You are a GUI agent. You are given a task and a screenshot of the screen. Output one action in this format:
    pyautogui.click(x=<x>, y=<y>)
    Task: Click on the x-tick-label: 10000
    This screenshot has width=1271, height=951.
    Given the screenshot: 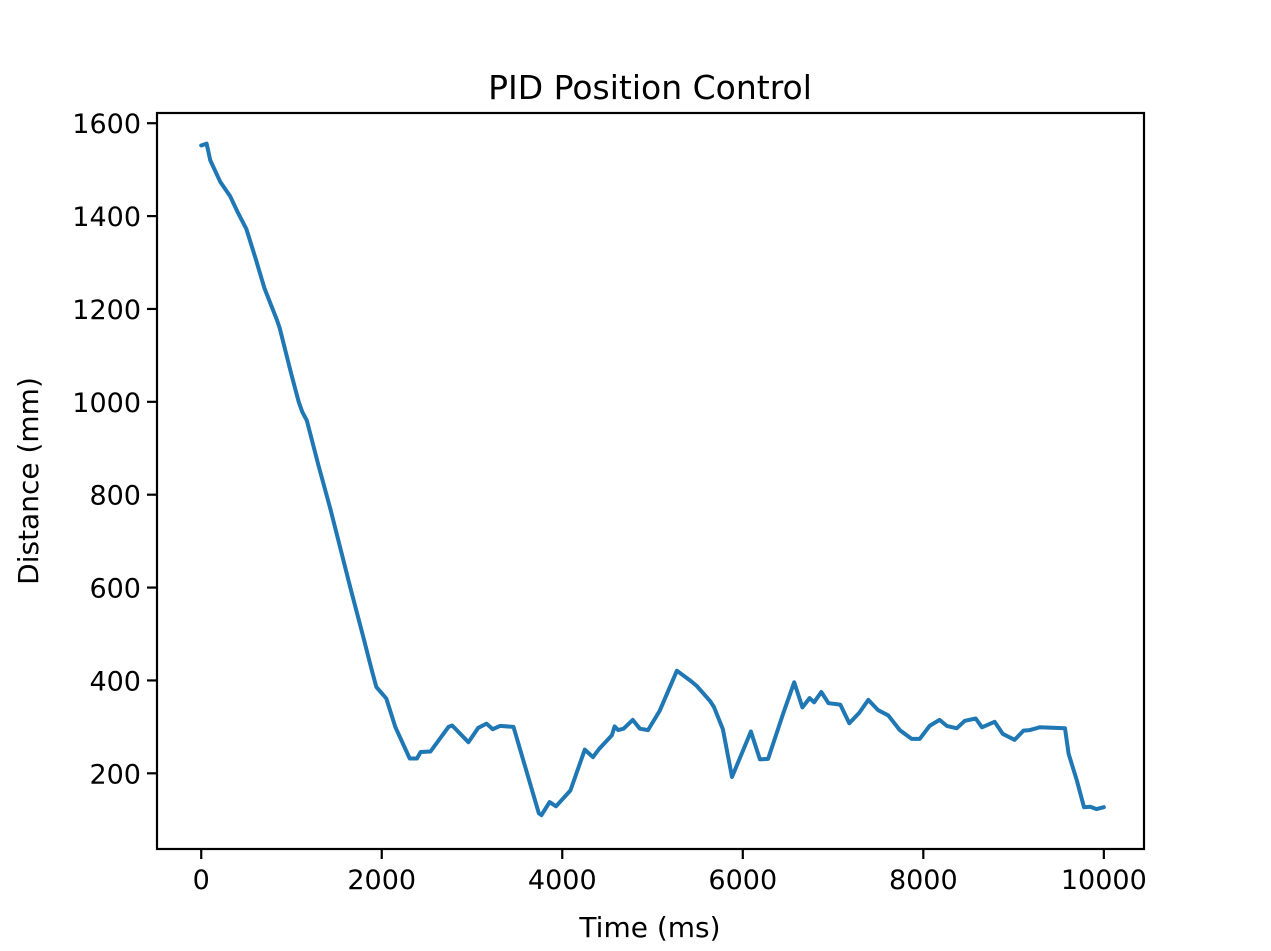 What is the action you would take?
    pyautogui.click(x=1104, y=880)
    